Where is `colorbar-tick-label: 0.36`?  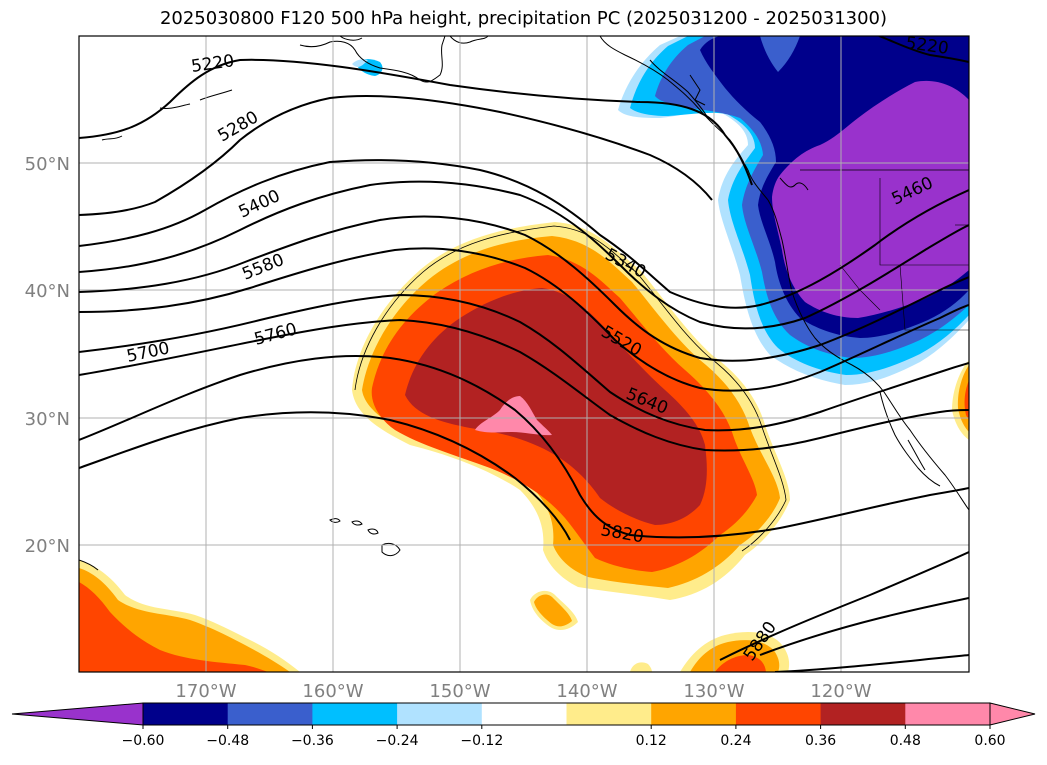 colorbar-tick-label: 0.36 is located at coordinates (820, 741).